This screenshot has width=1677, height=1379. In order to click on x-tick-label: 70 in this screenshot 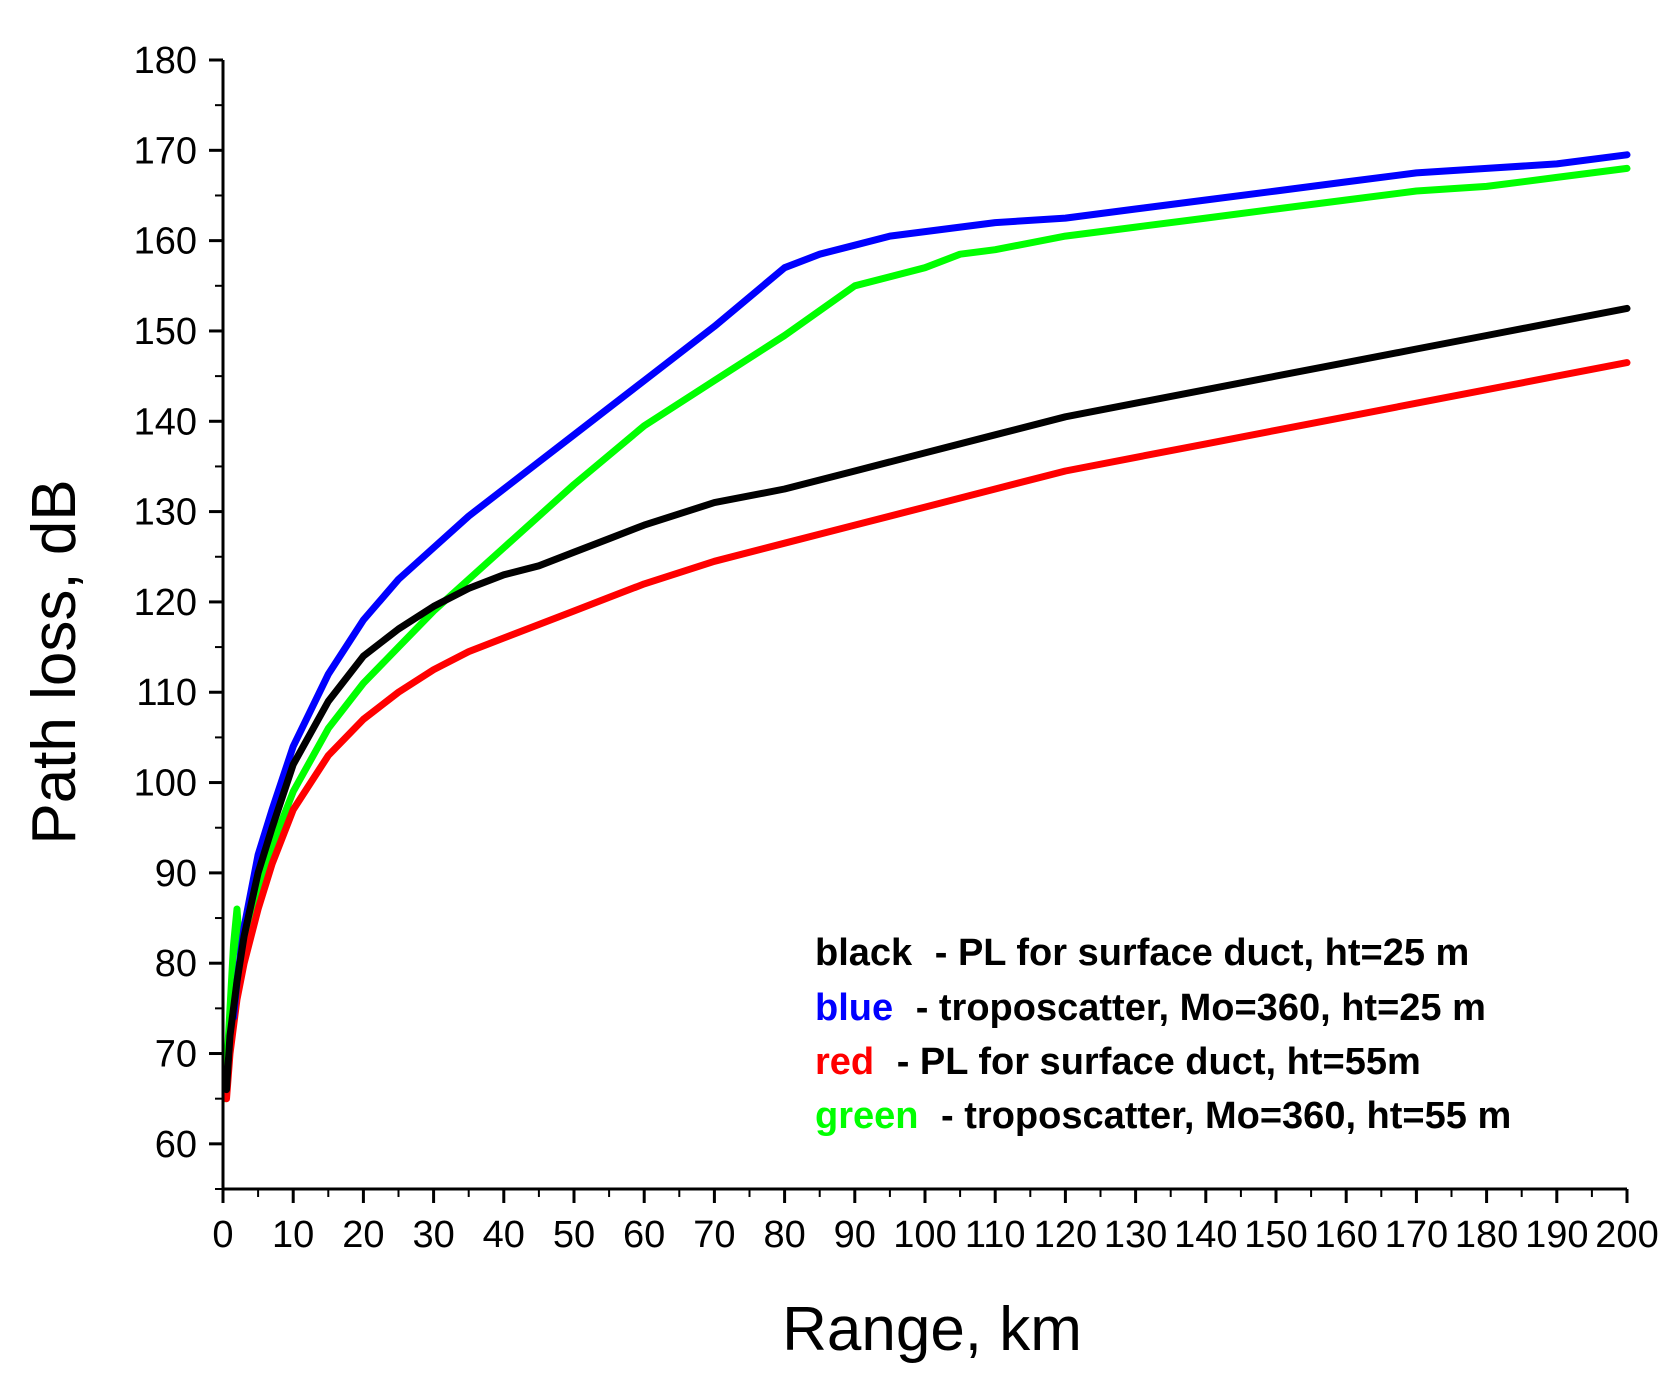, I will do `click(714, 1235)`.